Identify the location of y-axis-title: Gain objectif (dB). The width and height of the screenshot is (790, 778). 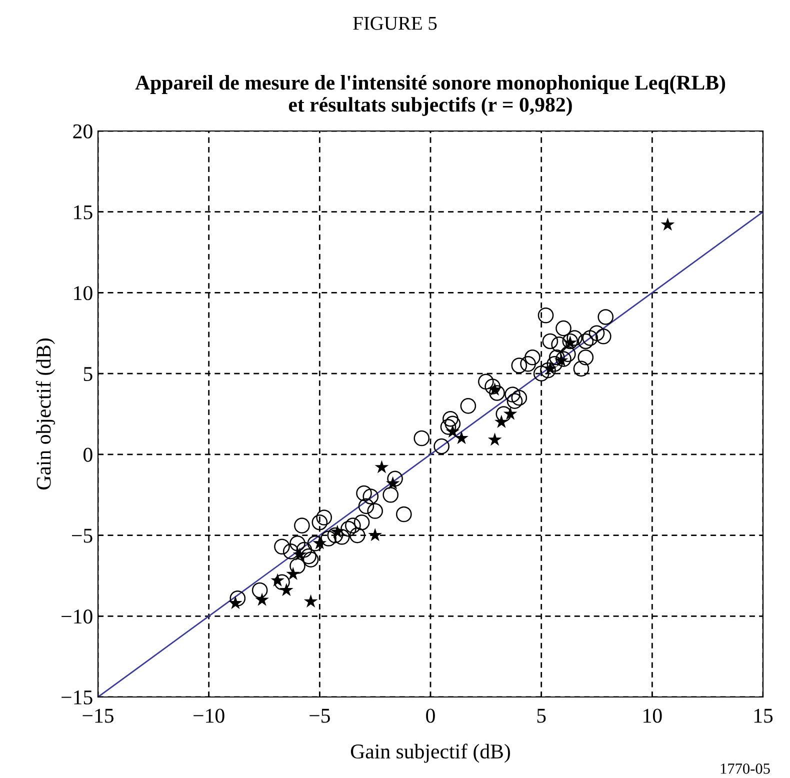
(45, 414).